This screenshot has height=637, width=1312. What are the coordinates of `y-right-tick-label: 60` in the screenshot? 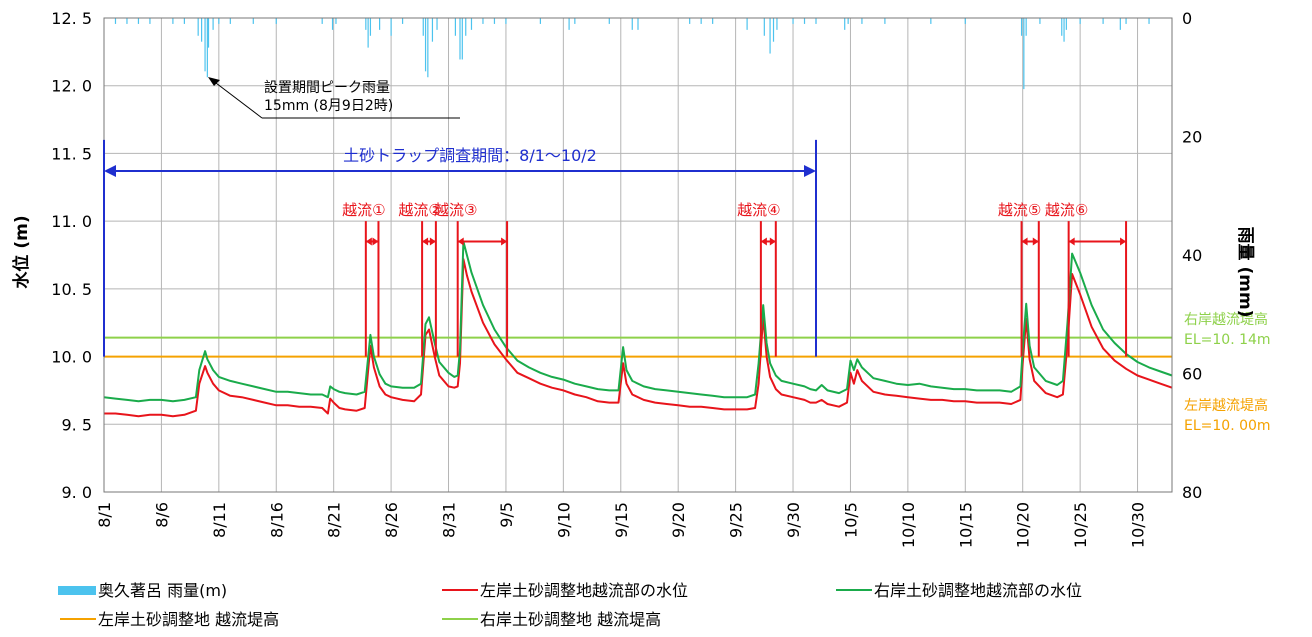 It's located at (1192, 374).